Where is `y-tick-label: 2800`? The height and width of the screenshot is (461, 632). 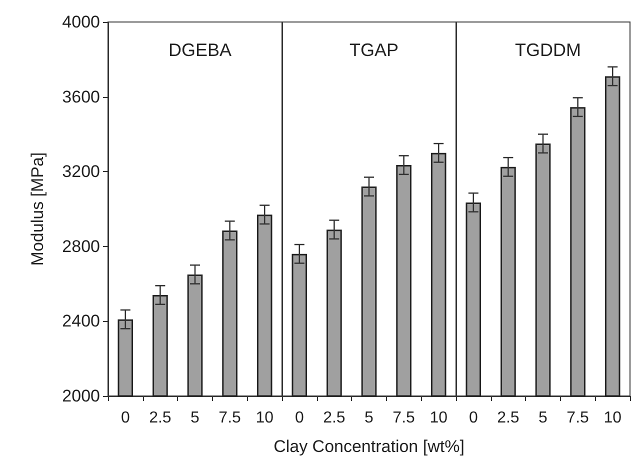
y-tick-label: 2800 is located at coordinates (81, 246).